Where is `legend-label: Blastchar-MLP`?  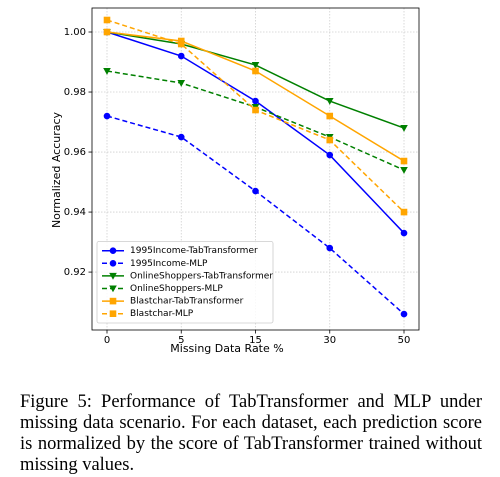
legend-label: Blastchar-MLP is located at coordinates (162, 314).